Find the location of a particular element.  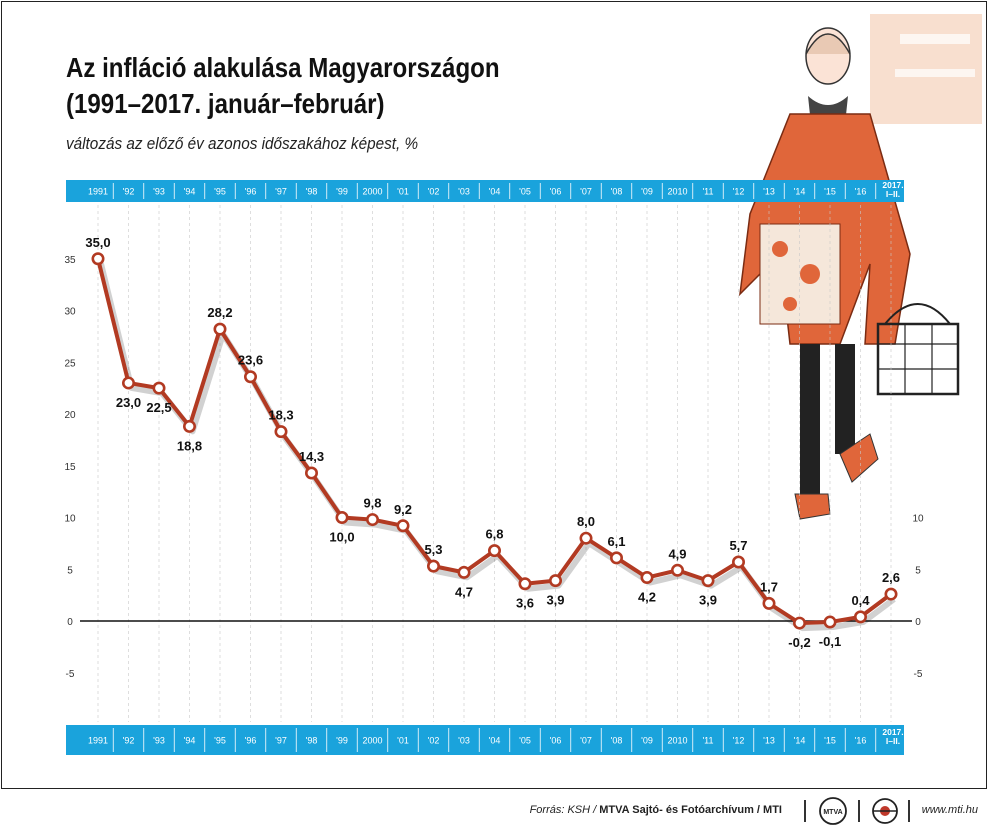

data-label: 35,0 is located at coordinates (97, 242).